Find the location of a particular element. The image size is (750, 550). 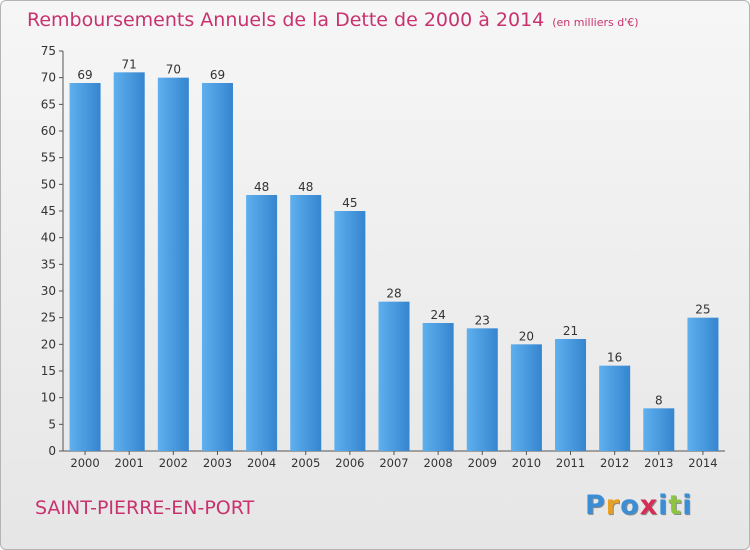

x-tick-label: 2000 is located at coordinates (84, 463).